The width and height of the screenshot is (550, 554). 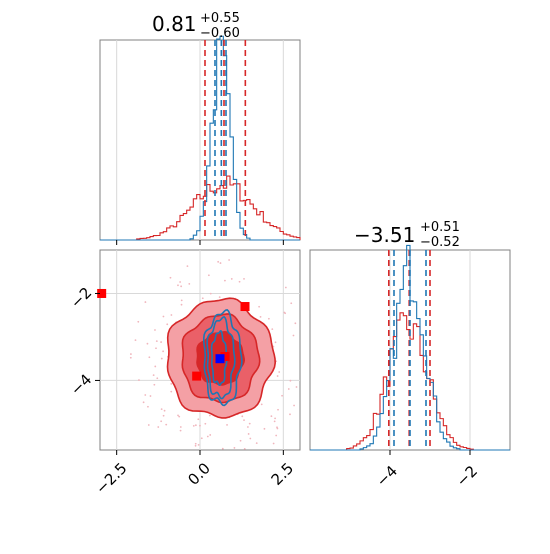 What do you see at coordinates (440, 242) in the screenshot?
I see `panel-title-lower-error: −0.52` at bounding box center [440, 242].